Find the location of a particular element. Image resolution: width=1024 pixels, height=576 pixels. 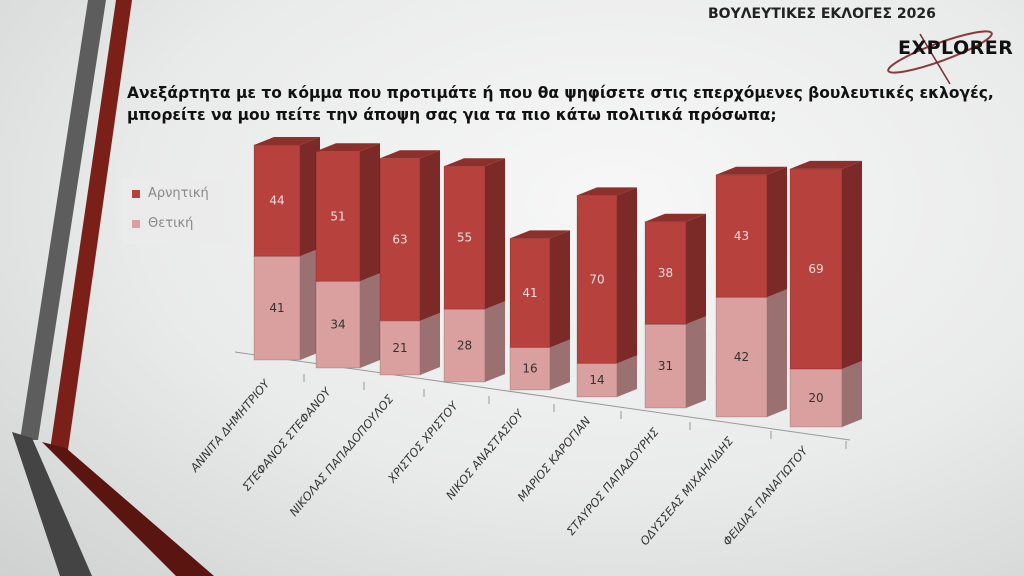

data-label: 14 is located at coordinates (596, 380).